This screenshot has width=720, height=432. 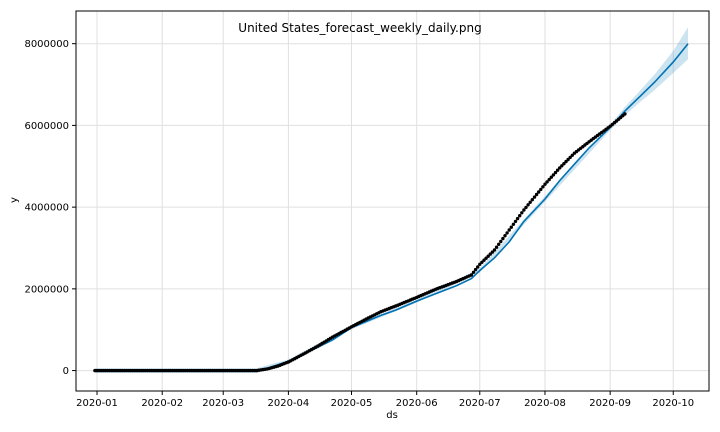 What do you see at coordinates (352, 403) in the screenshot?
I see `x-tick-label: 2020-05` at bounding box center [352, 403].